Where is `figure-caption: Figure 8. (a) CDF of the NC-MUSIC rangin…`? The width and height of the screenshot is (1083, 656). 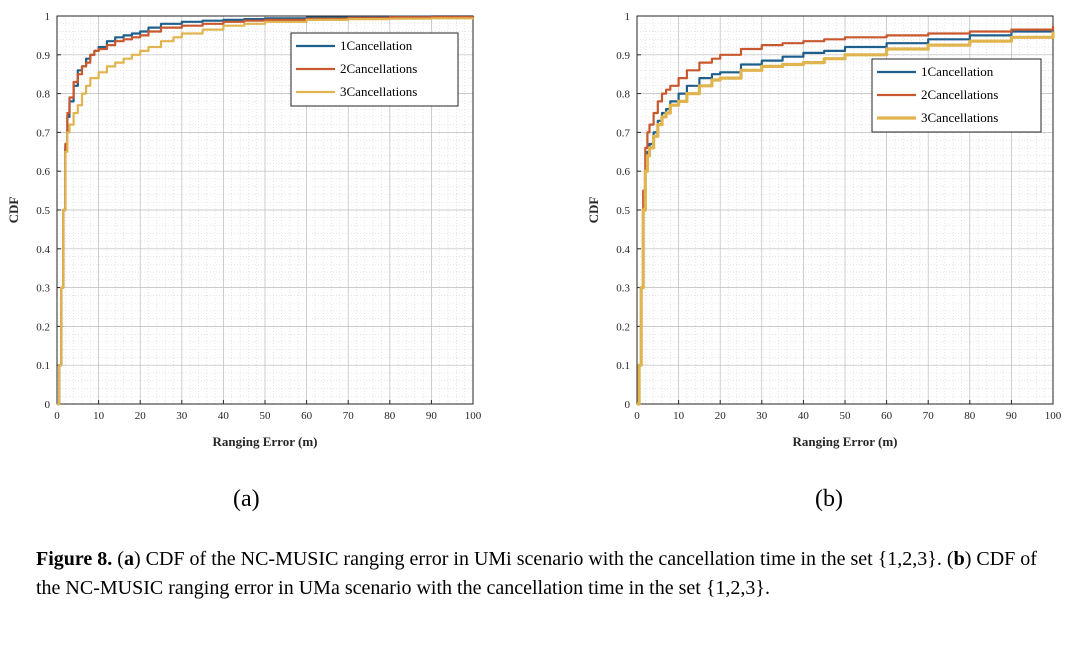 figure-caption: Figure 8. (a) CDF of the NC-MUSIC rangin… is located at coordinates (543, 574).